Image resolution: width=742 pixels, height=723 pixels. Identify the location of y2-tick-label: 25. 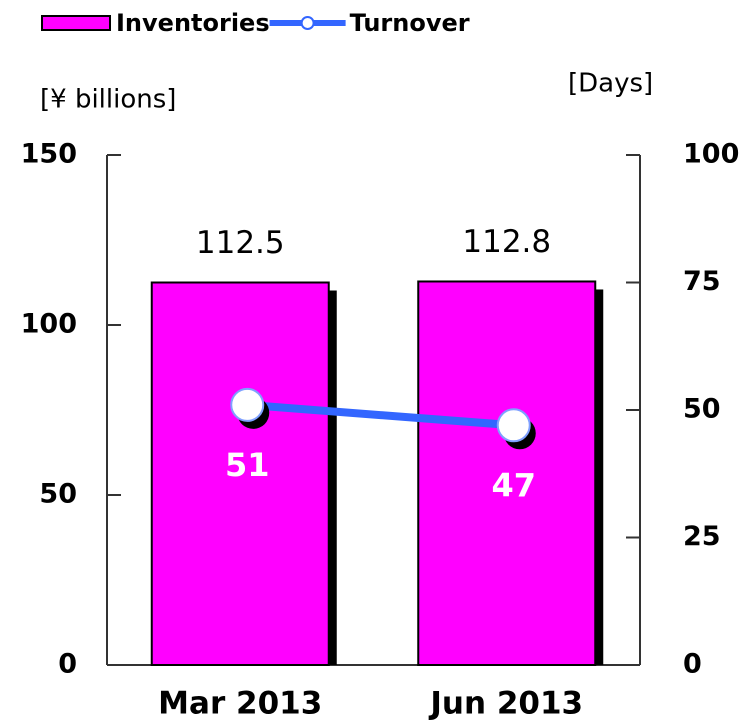
(702, 536).